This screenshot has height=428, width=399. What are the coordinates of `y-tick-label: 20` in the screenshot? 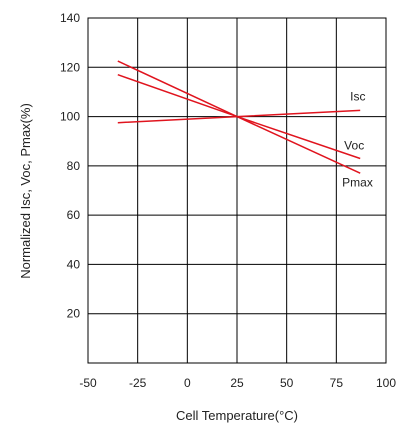 It's located at (74, 314).